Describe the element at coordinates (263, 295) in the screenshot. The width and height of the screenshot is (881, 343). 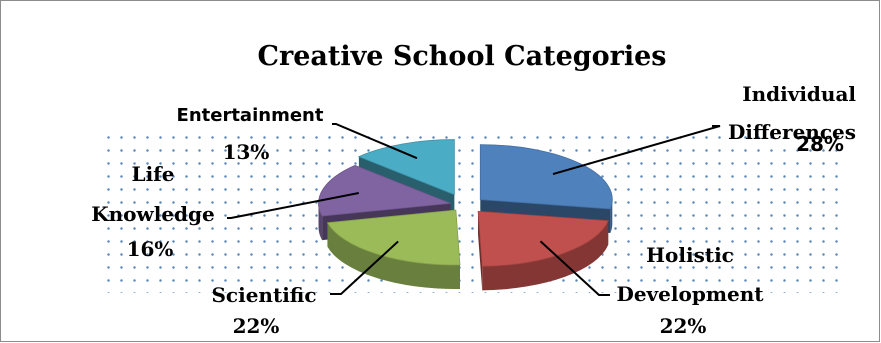
I see `slice-label: Scientific` at that location.